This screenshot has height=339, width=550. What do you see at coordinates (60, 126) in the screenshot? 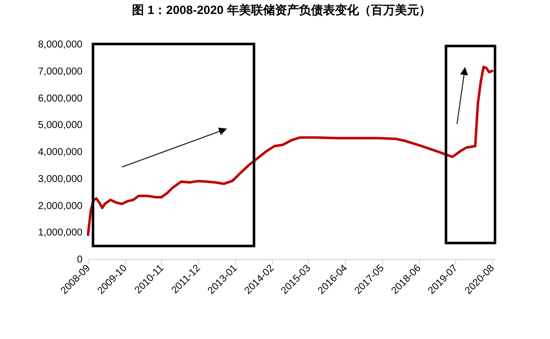
I see `y-tick-label: 5,000,000` at bounding box center [60, 126].